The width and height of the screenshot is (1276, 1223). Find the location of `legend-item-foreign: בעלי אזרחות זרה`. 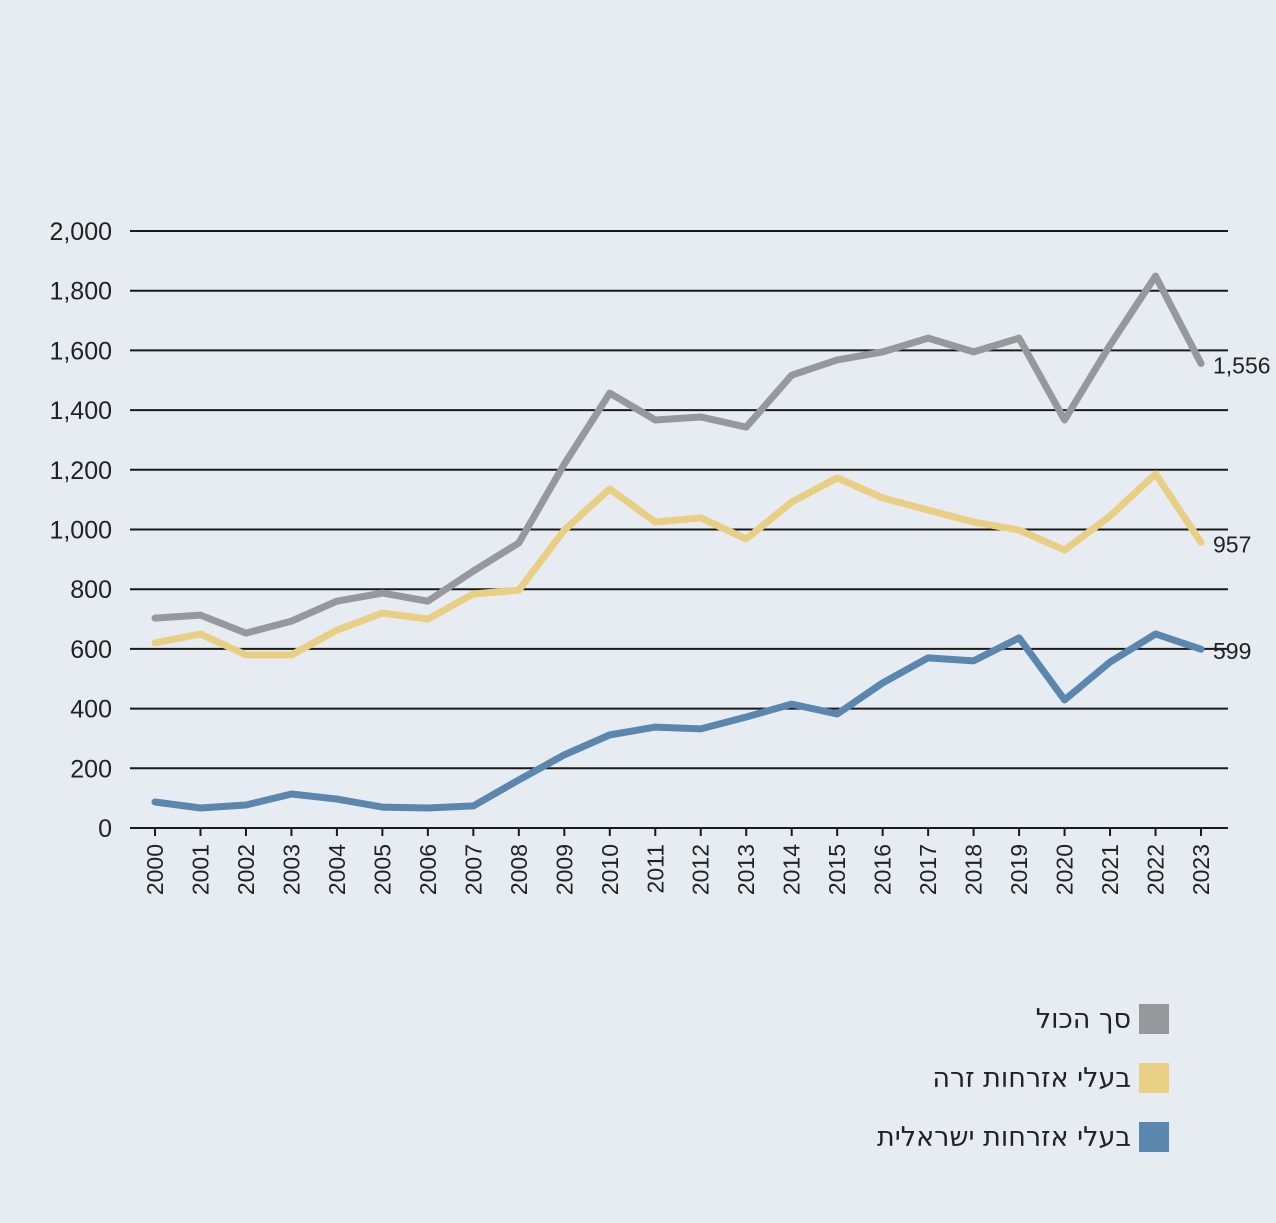

legend-item-foreign: בעלי אזרחות זרה is located at coordinates (1023, 1078).